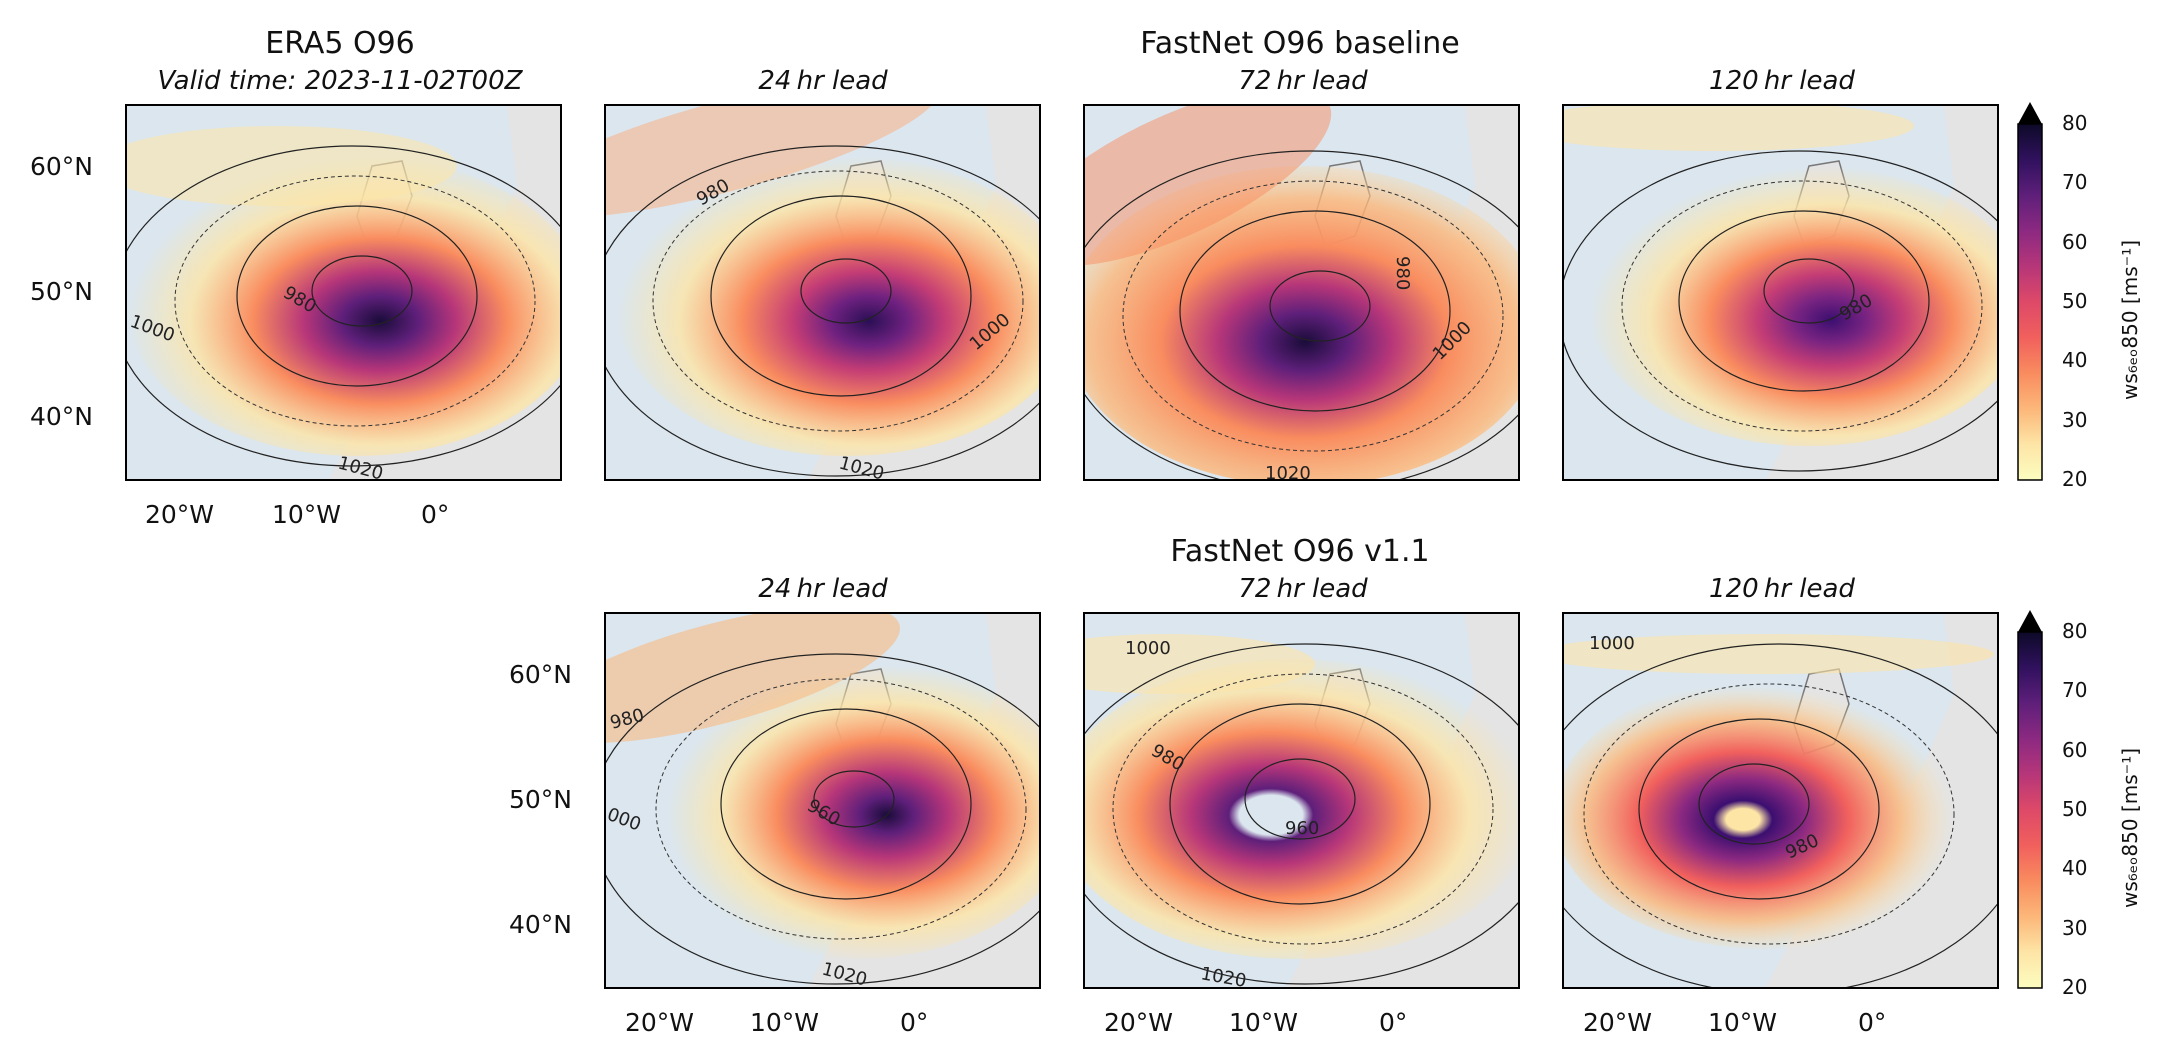 The height and width of the screenshot is (1059, 2169). I want to click on cbar1-tick-30: 30, so click(2075, 420).